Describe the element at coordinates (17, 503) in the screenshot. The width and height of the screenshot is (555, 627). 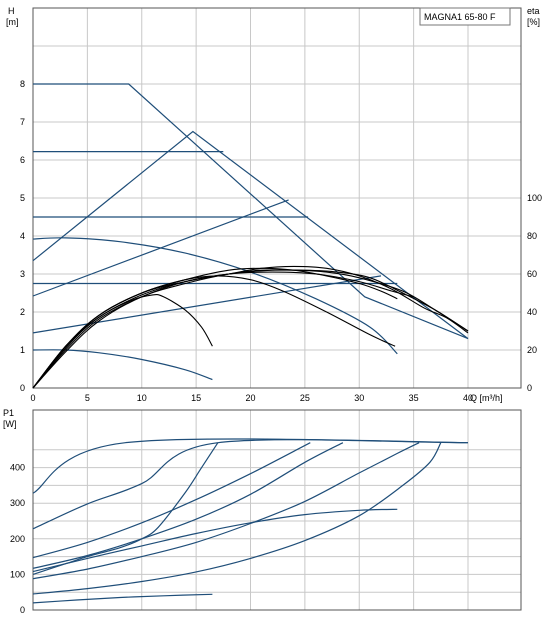
I see `y-tick-label-power: 300` at that location.